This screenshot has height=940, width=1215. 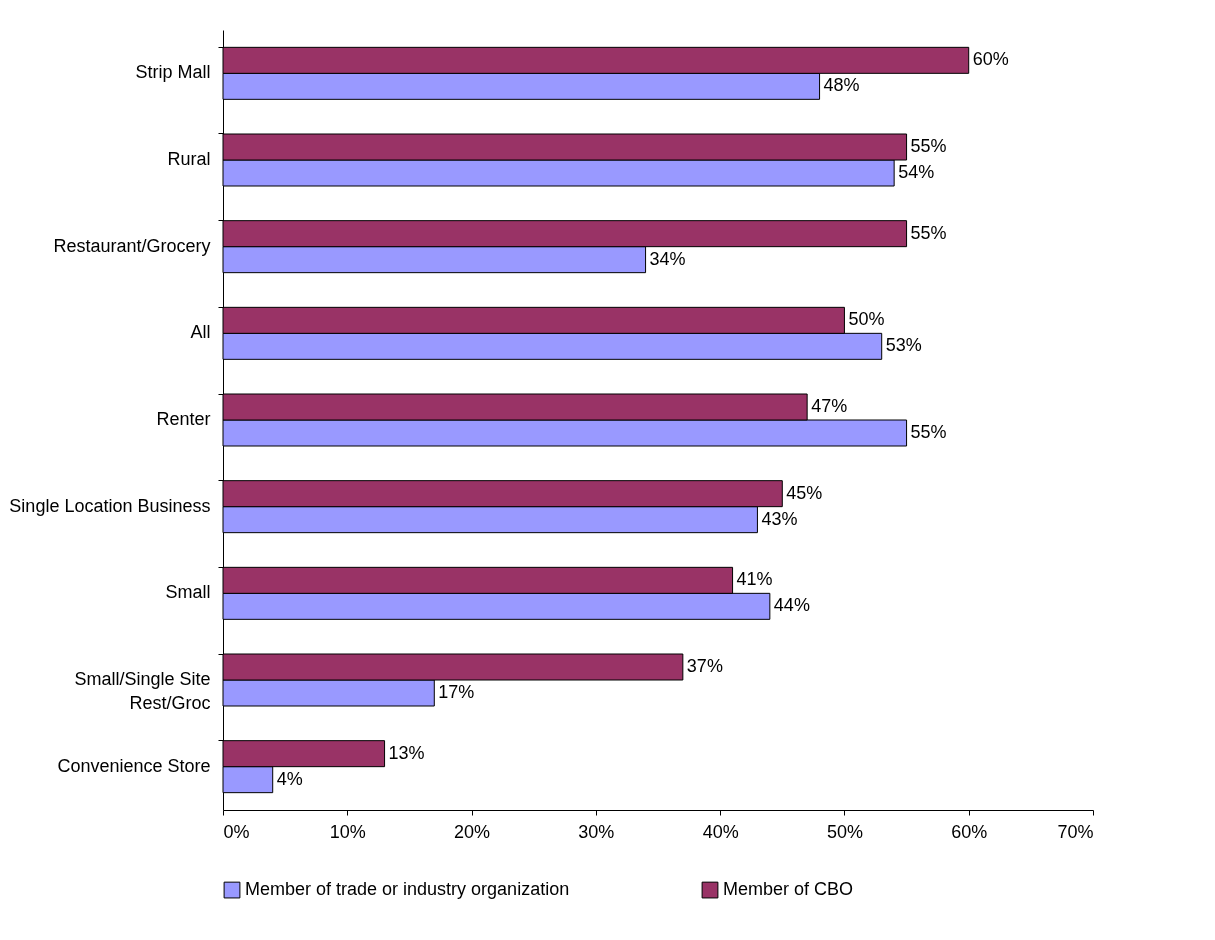 I want to click on data-label: 60%, so click(x=990, y=59).